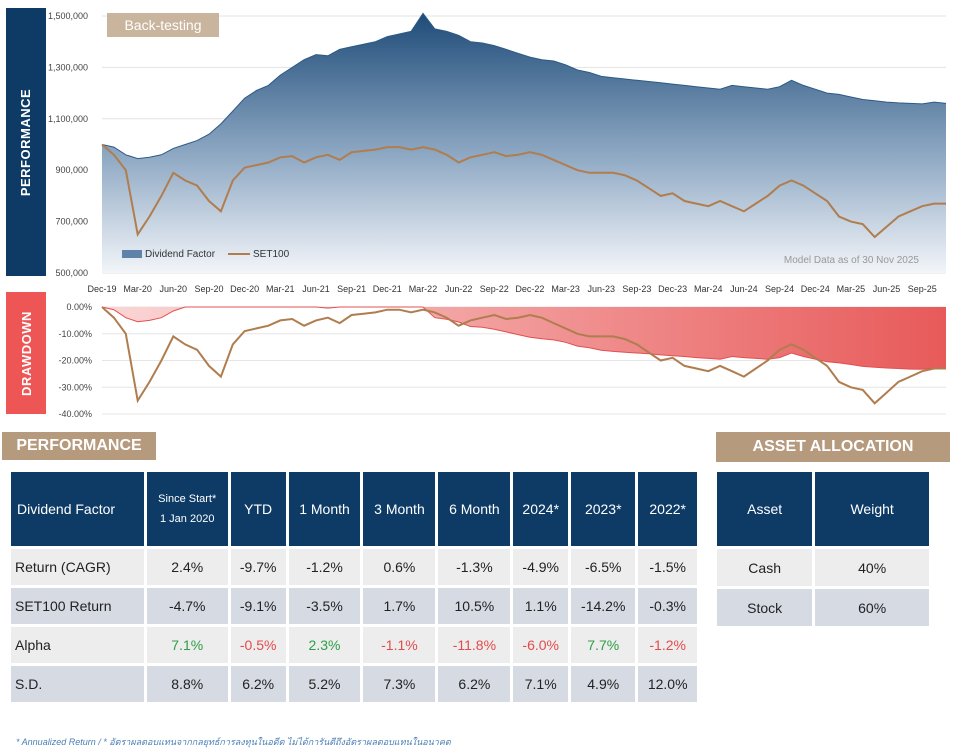  I want to click on dividend-factor-drawdown-line, so click(524, 338).